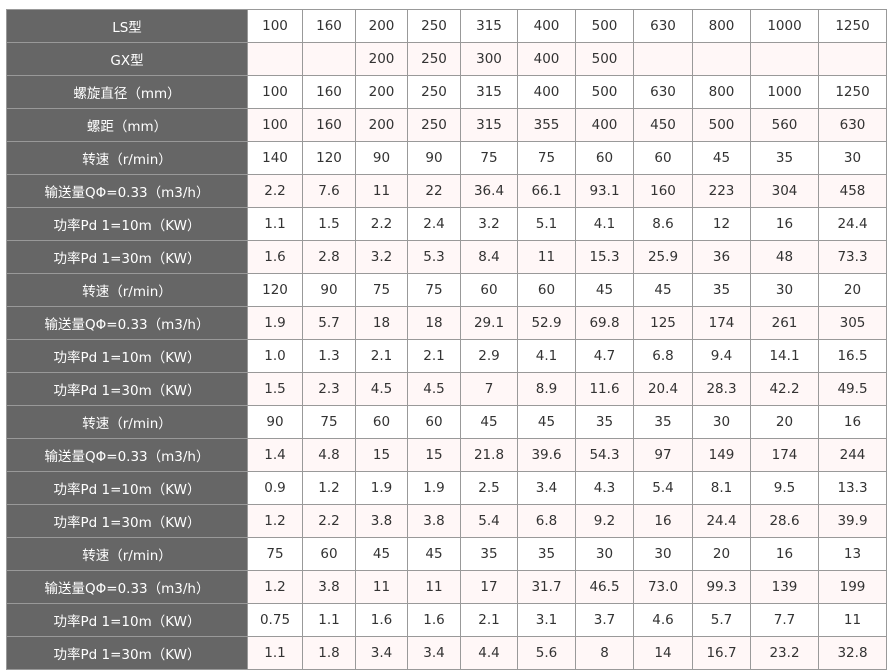 Image resolution: width=891 pixels, height=672 pixels. What do you see at coordinates (275, 125) in the screenshot?
I see `table-cell: 100` at bounding box center [275, 125].